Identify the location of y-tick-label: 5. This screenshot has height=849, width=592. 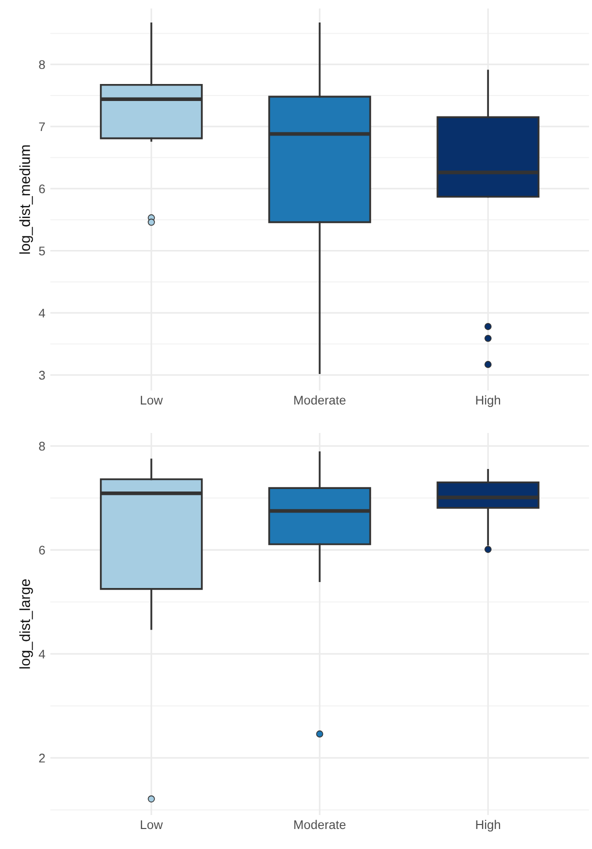
(42, 251).